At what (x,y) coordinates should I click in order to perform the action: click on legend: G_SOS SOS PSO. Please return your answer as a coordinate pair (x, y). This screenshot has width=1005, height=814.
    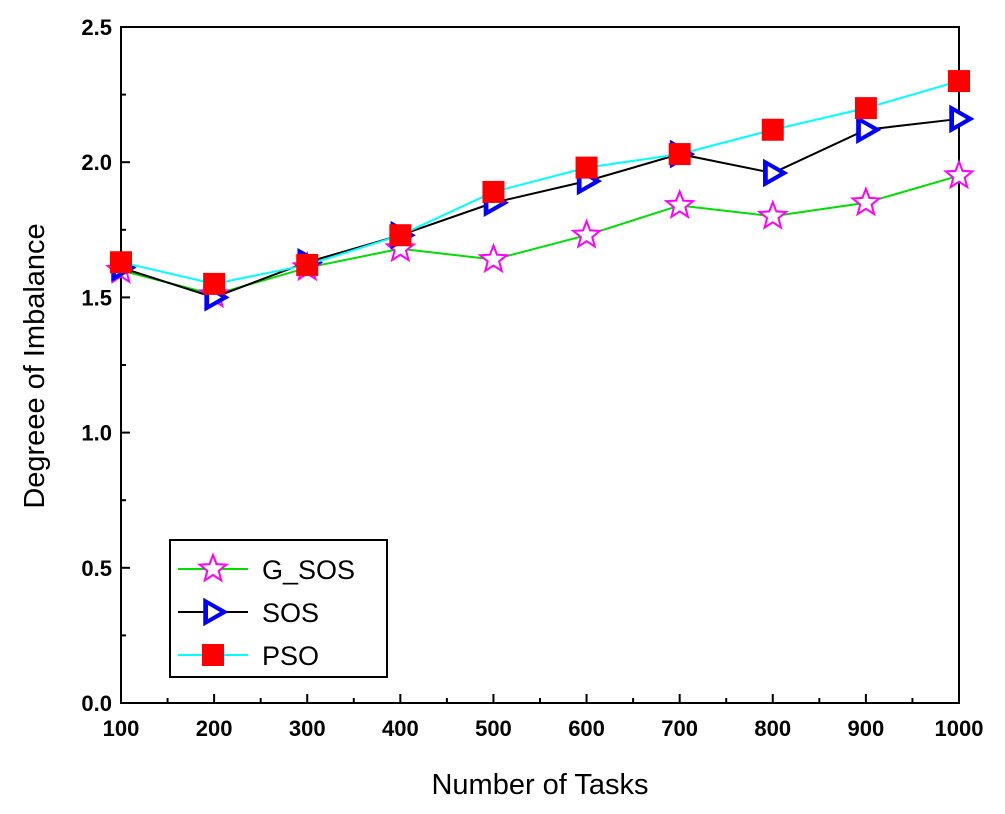
    Looking at the image, I should click on (278, 608).